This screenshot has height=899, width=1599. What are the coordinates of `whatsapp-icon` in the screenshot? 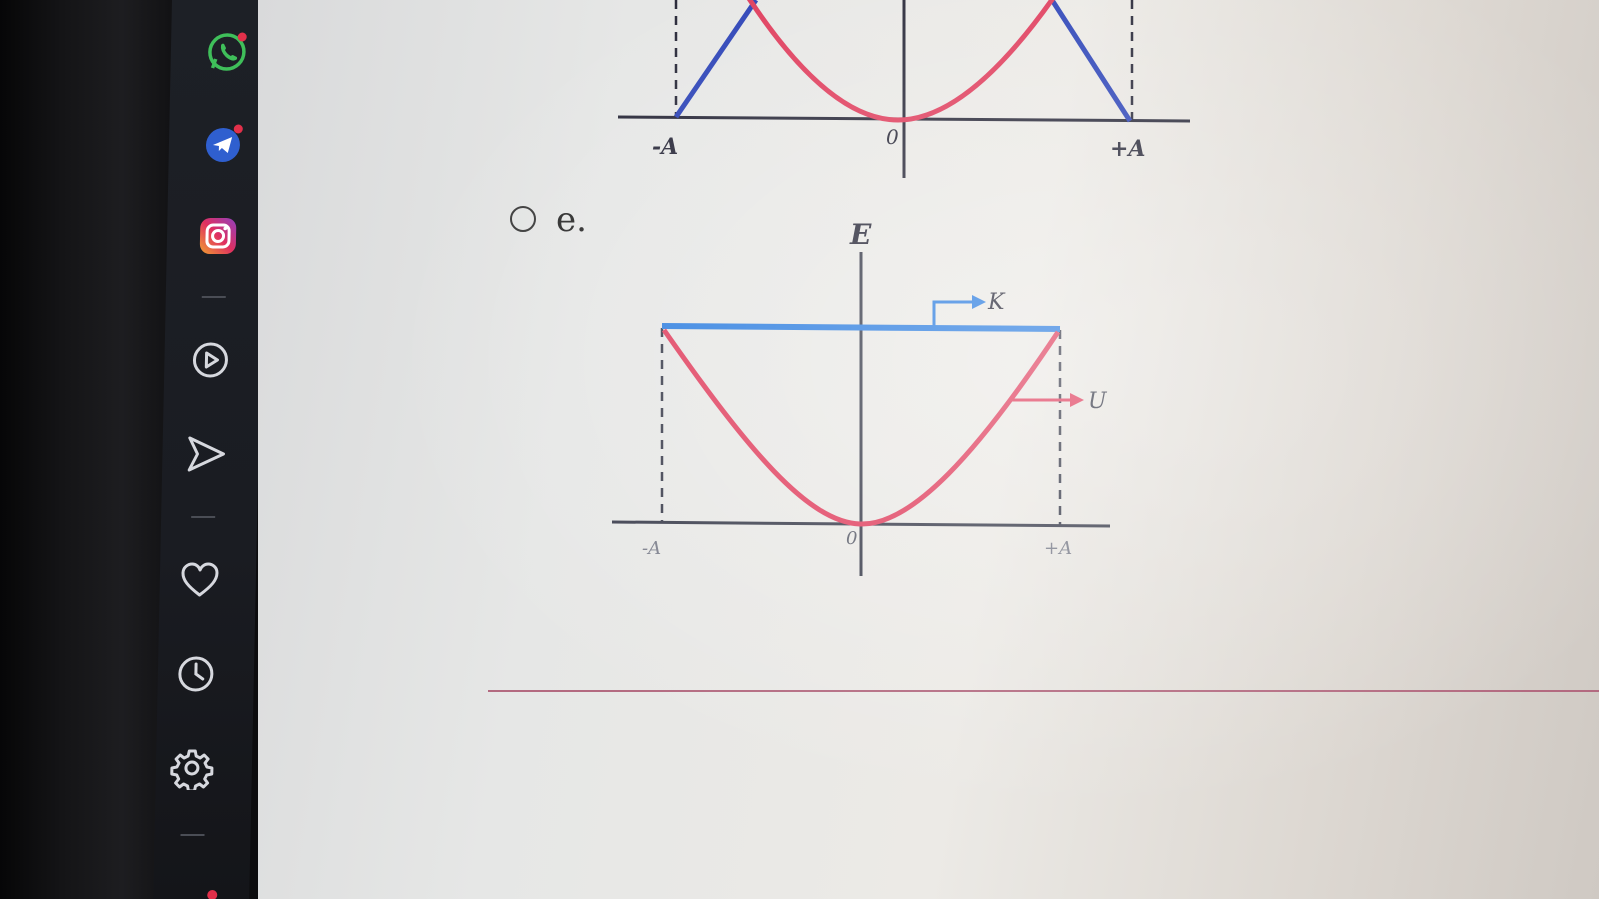 It's located at (227, 51).